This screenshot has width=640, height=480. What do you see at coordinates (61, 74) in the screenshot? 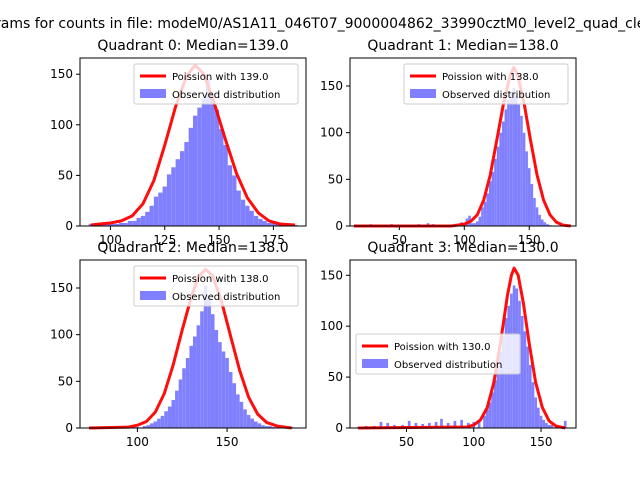
I see `y-tick-label: 150` at bounding box center [61, 74].